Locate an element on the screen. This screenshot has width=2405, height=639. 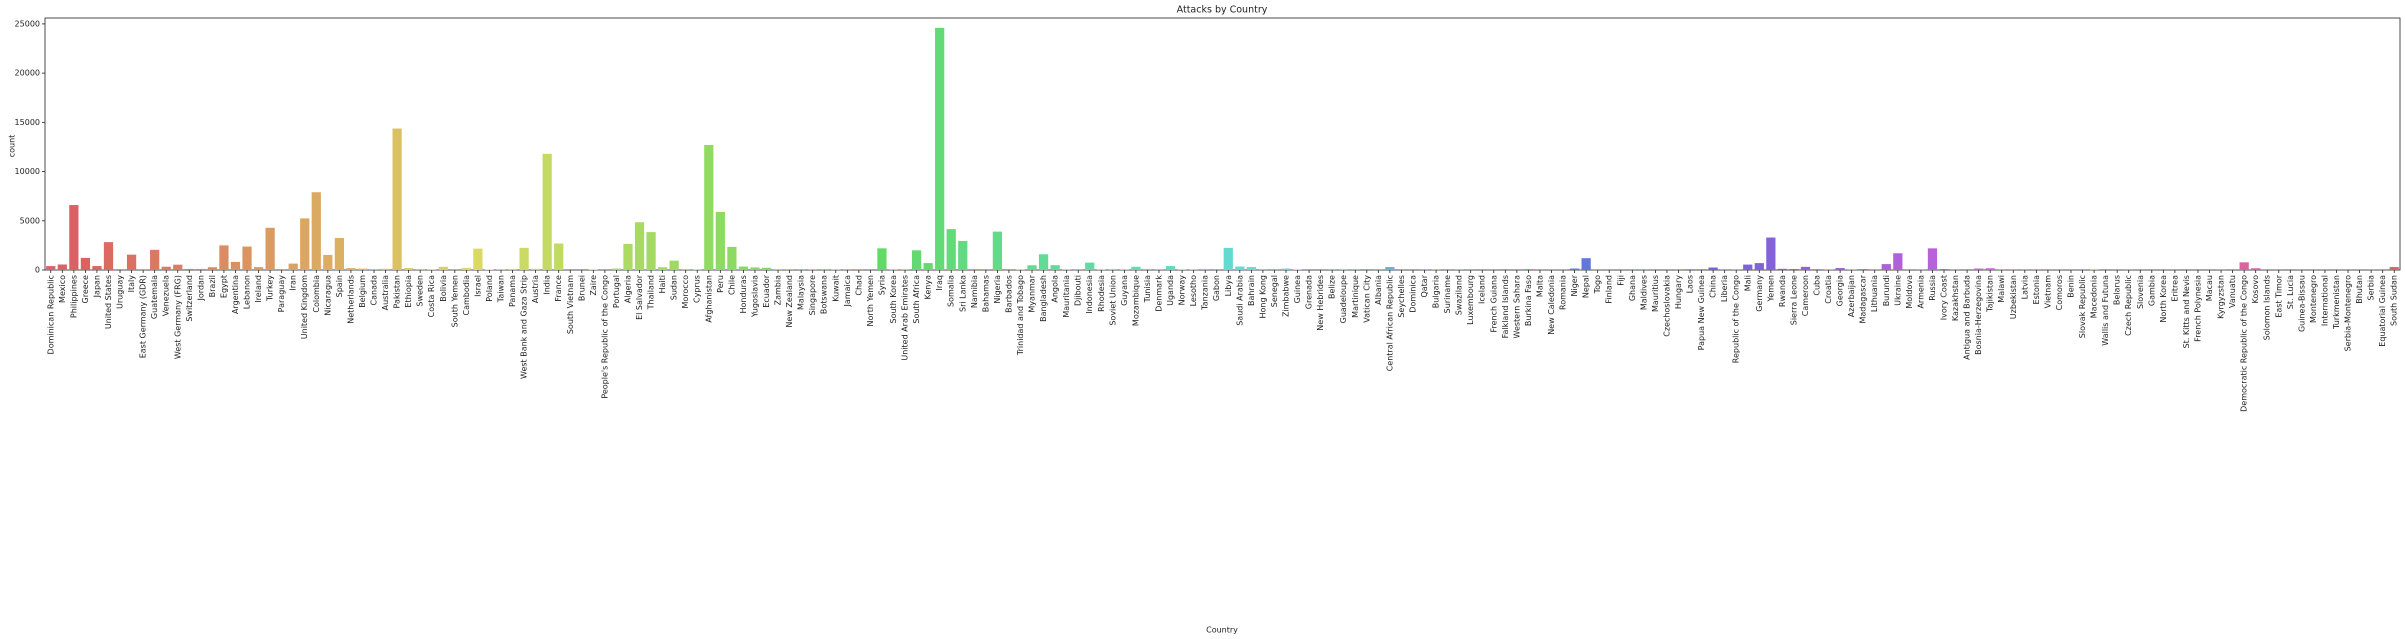
x-tick-label: Paraguay is located at coordinates (281, 294).